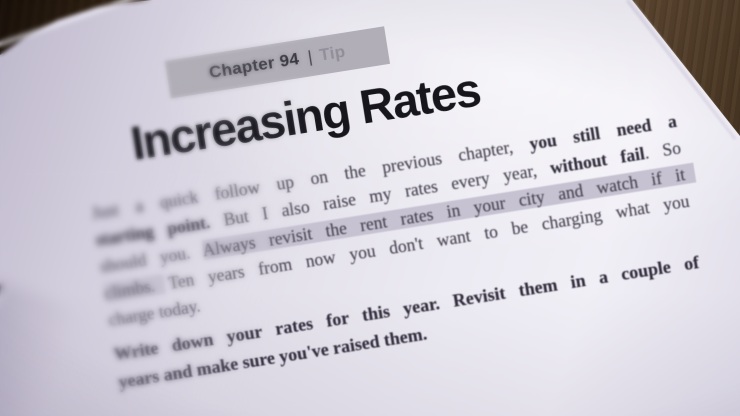  I want to click on chapter-tag: Tip, so click(332, 53).